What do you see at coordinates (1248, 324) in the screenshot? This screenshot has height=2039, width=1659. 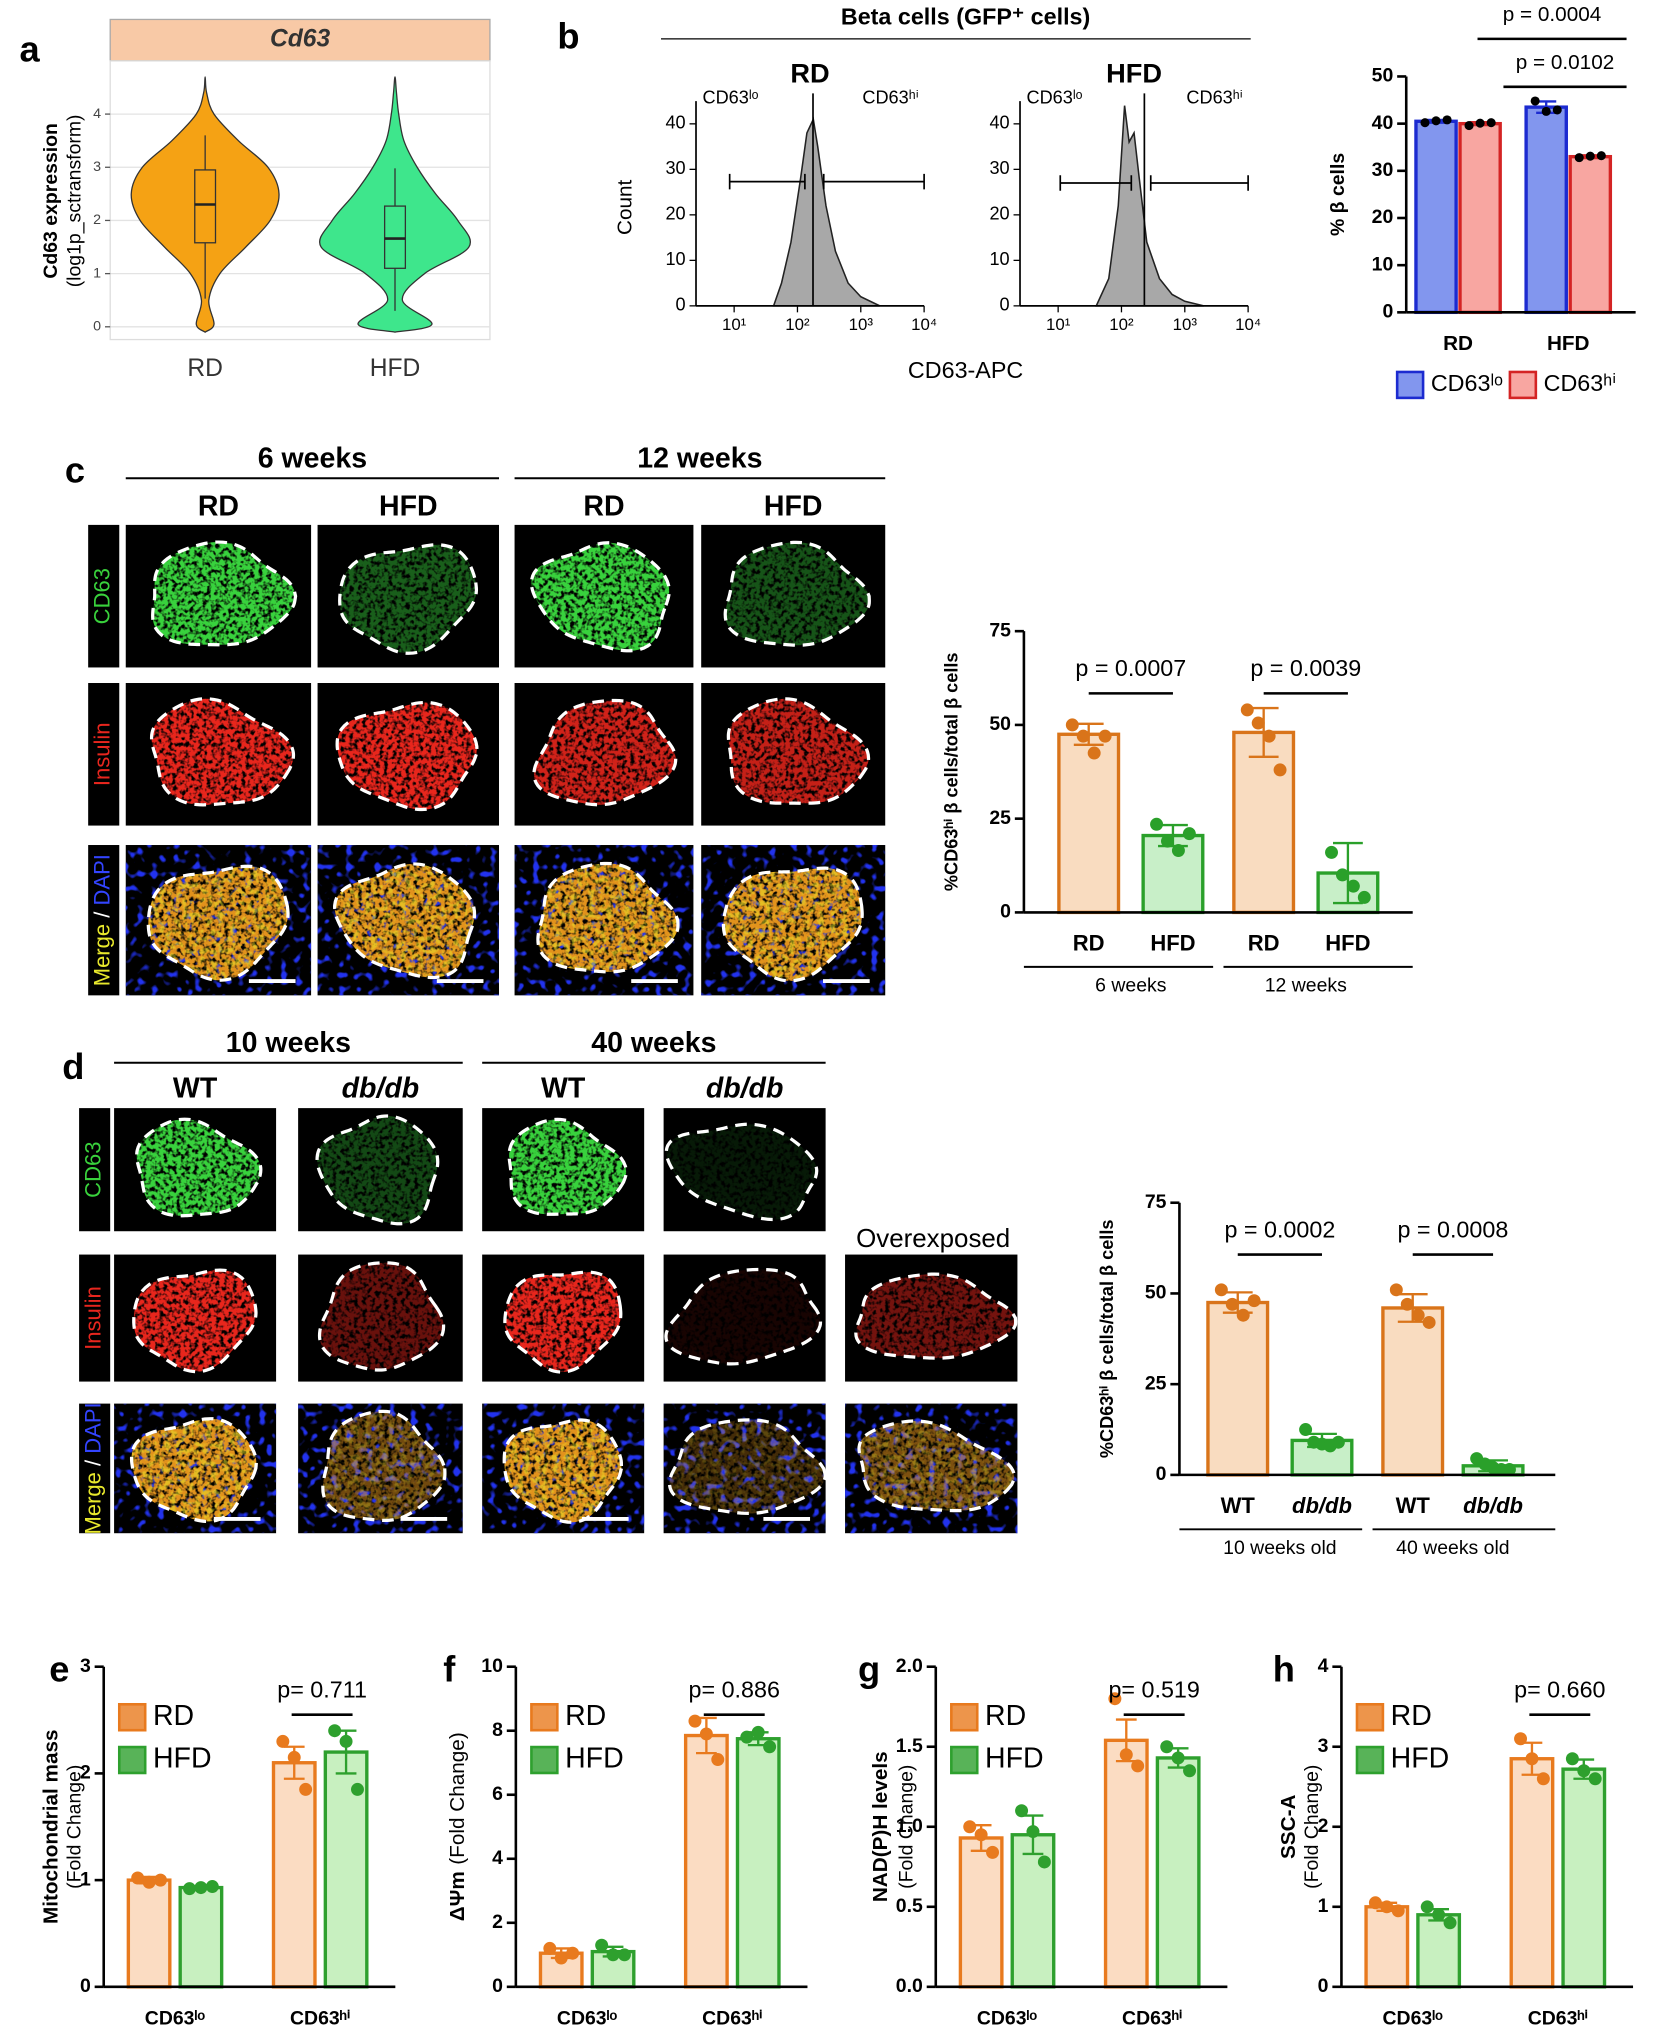 I see `x-tick-label: 10⁴` at bounding box center [1248, 324].